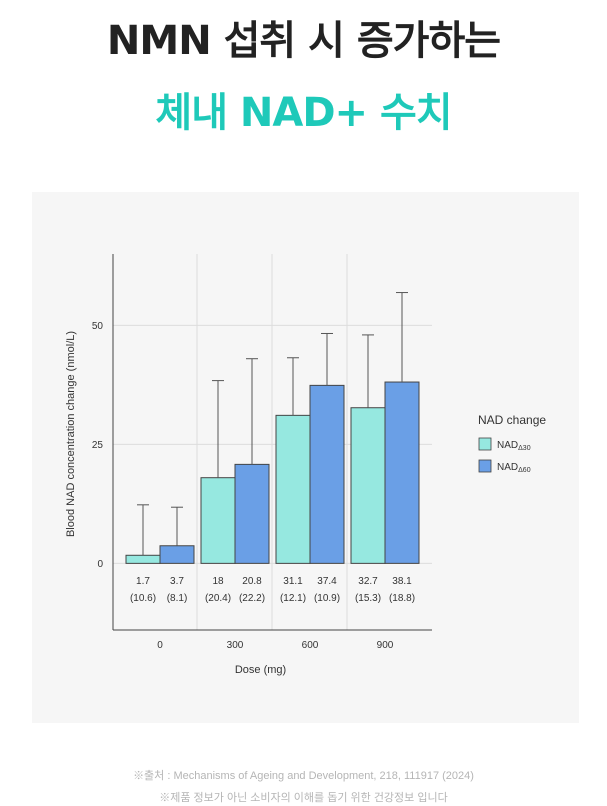 Image resolution: width=607 pixels, height=806 pixels. I want to click on data-label-value: 32.7, so click(368, 581).